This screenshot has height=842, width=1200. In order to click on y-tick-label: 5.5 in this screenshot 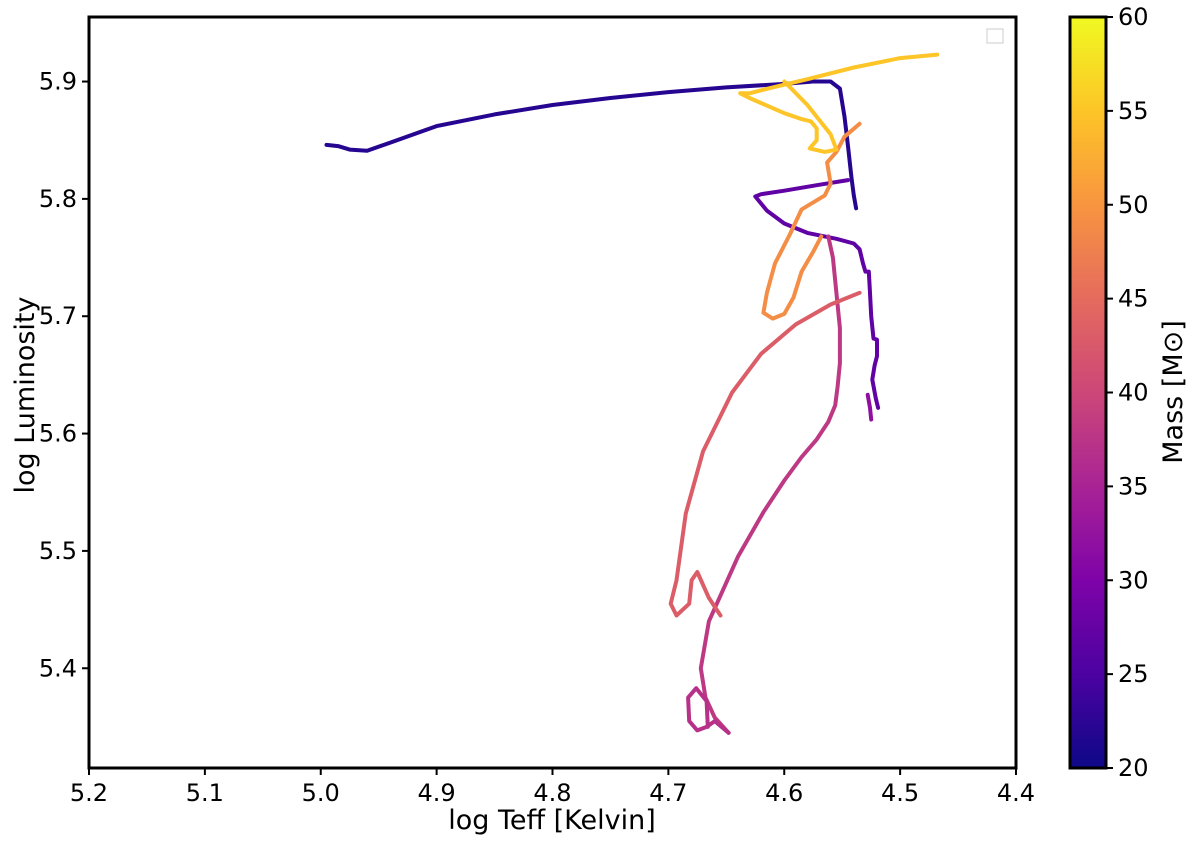, I will do `click(58, 551)`.